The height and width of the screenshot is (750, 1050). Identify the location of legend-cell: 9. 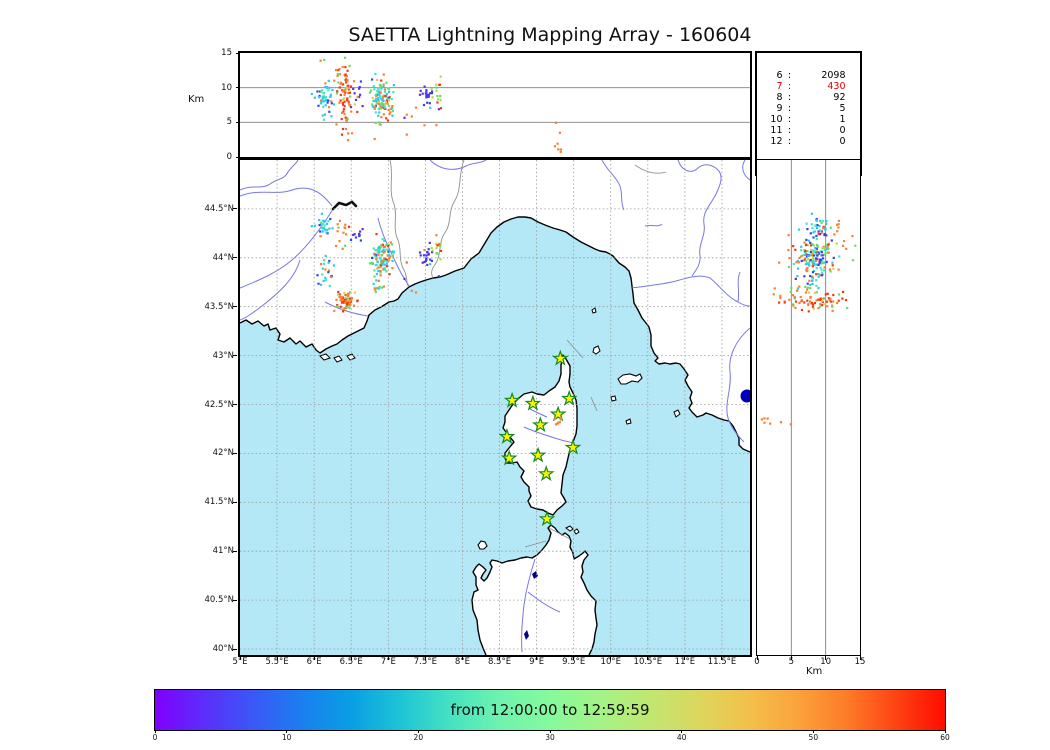
(779, 108).